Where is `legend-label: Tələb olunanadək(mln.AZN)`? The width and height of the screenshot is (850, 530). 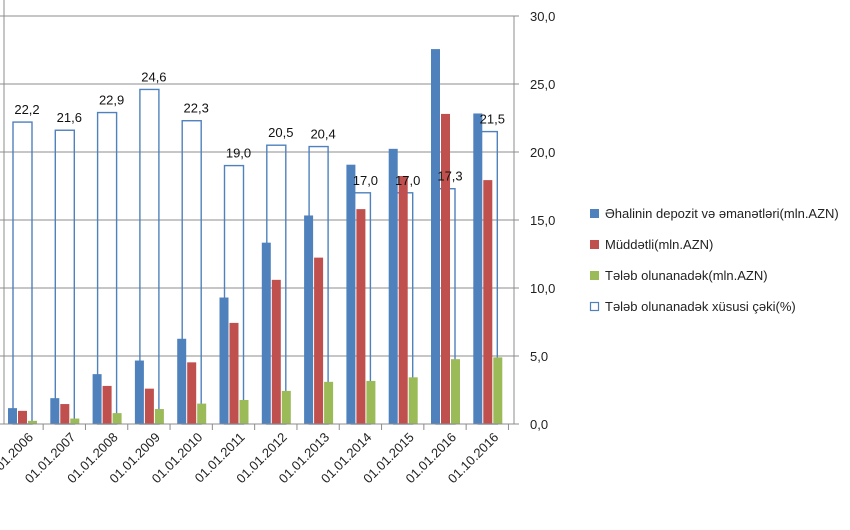 legend-label: Tələb olunanadək(mln.AZN) is located at coordinates (686, 275).